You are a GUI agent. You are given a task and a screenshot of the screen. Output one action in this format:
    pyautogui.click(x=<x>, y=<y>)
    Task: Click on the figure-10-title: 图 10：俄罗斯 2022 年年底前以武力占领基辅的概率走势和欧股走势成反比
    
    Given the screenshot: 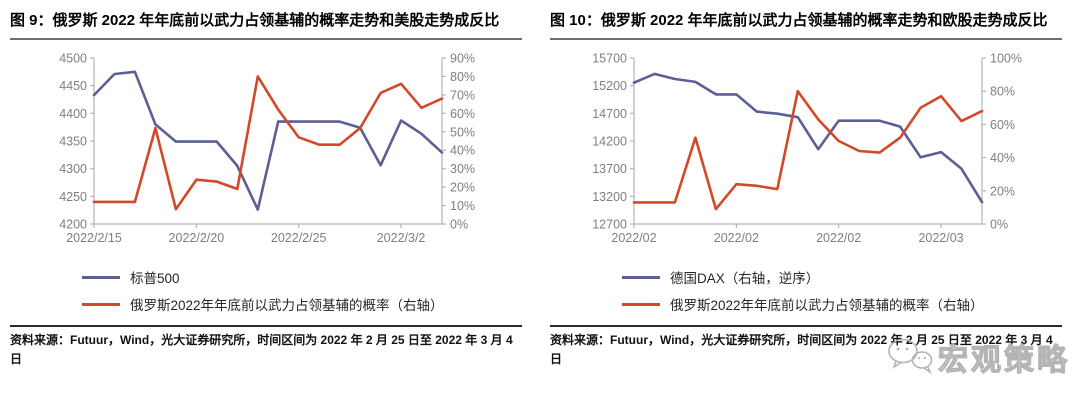 What is the action you would take?
    pyautogui.click(x=806, y=25)
    